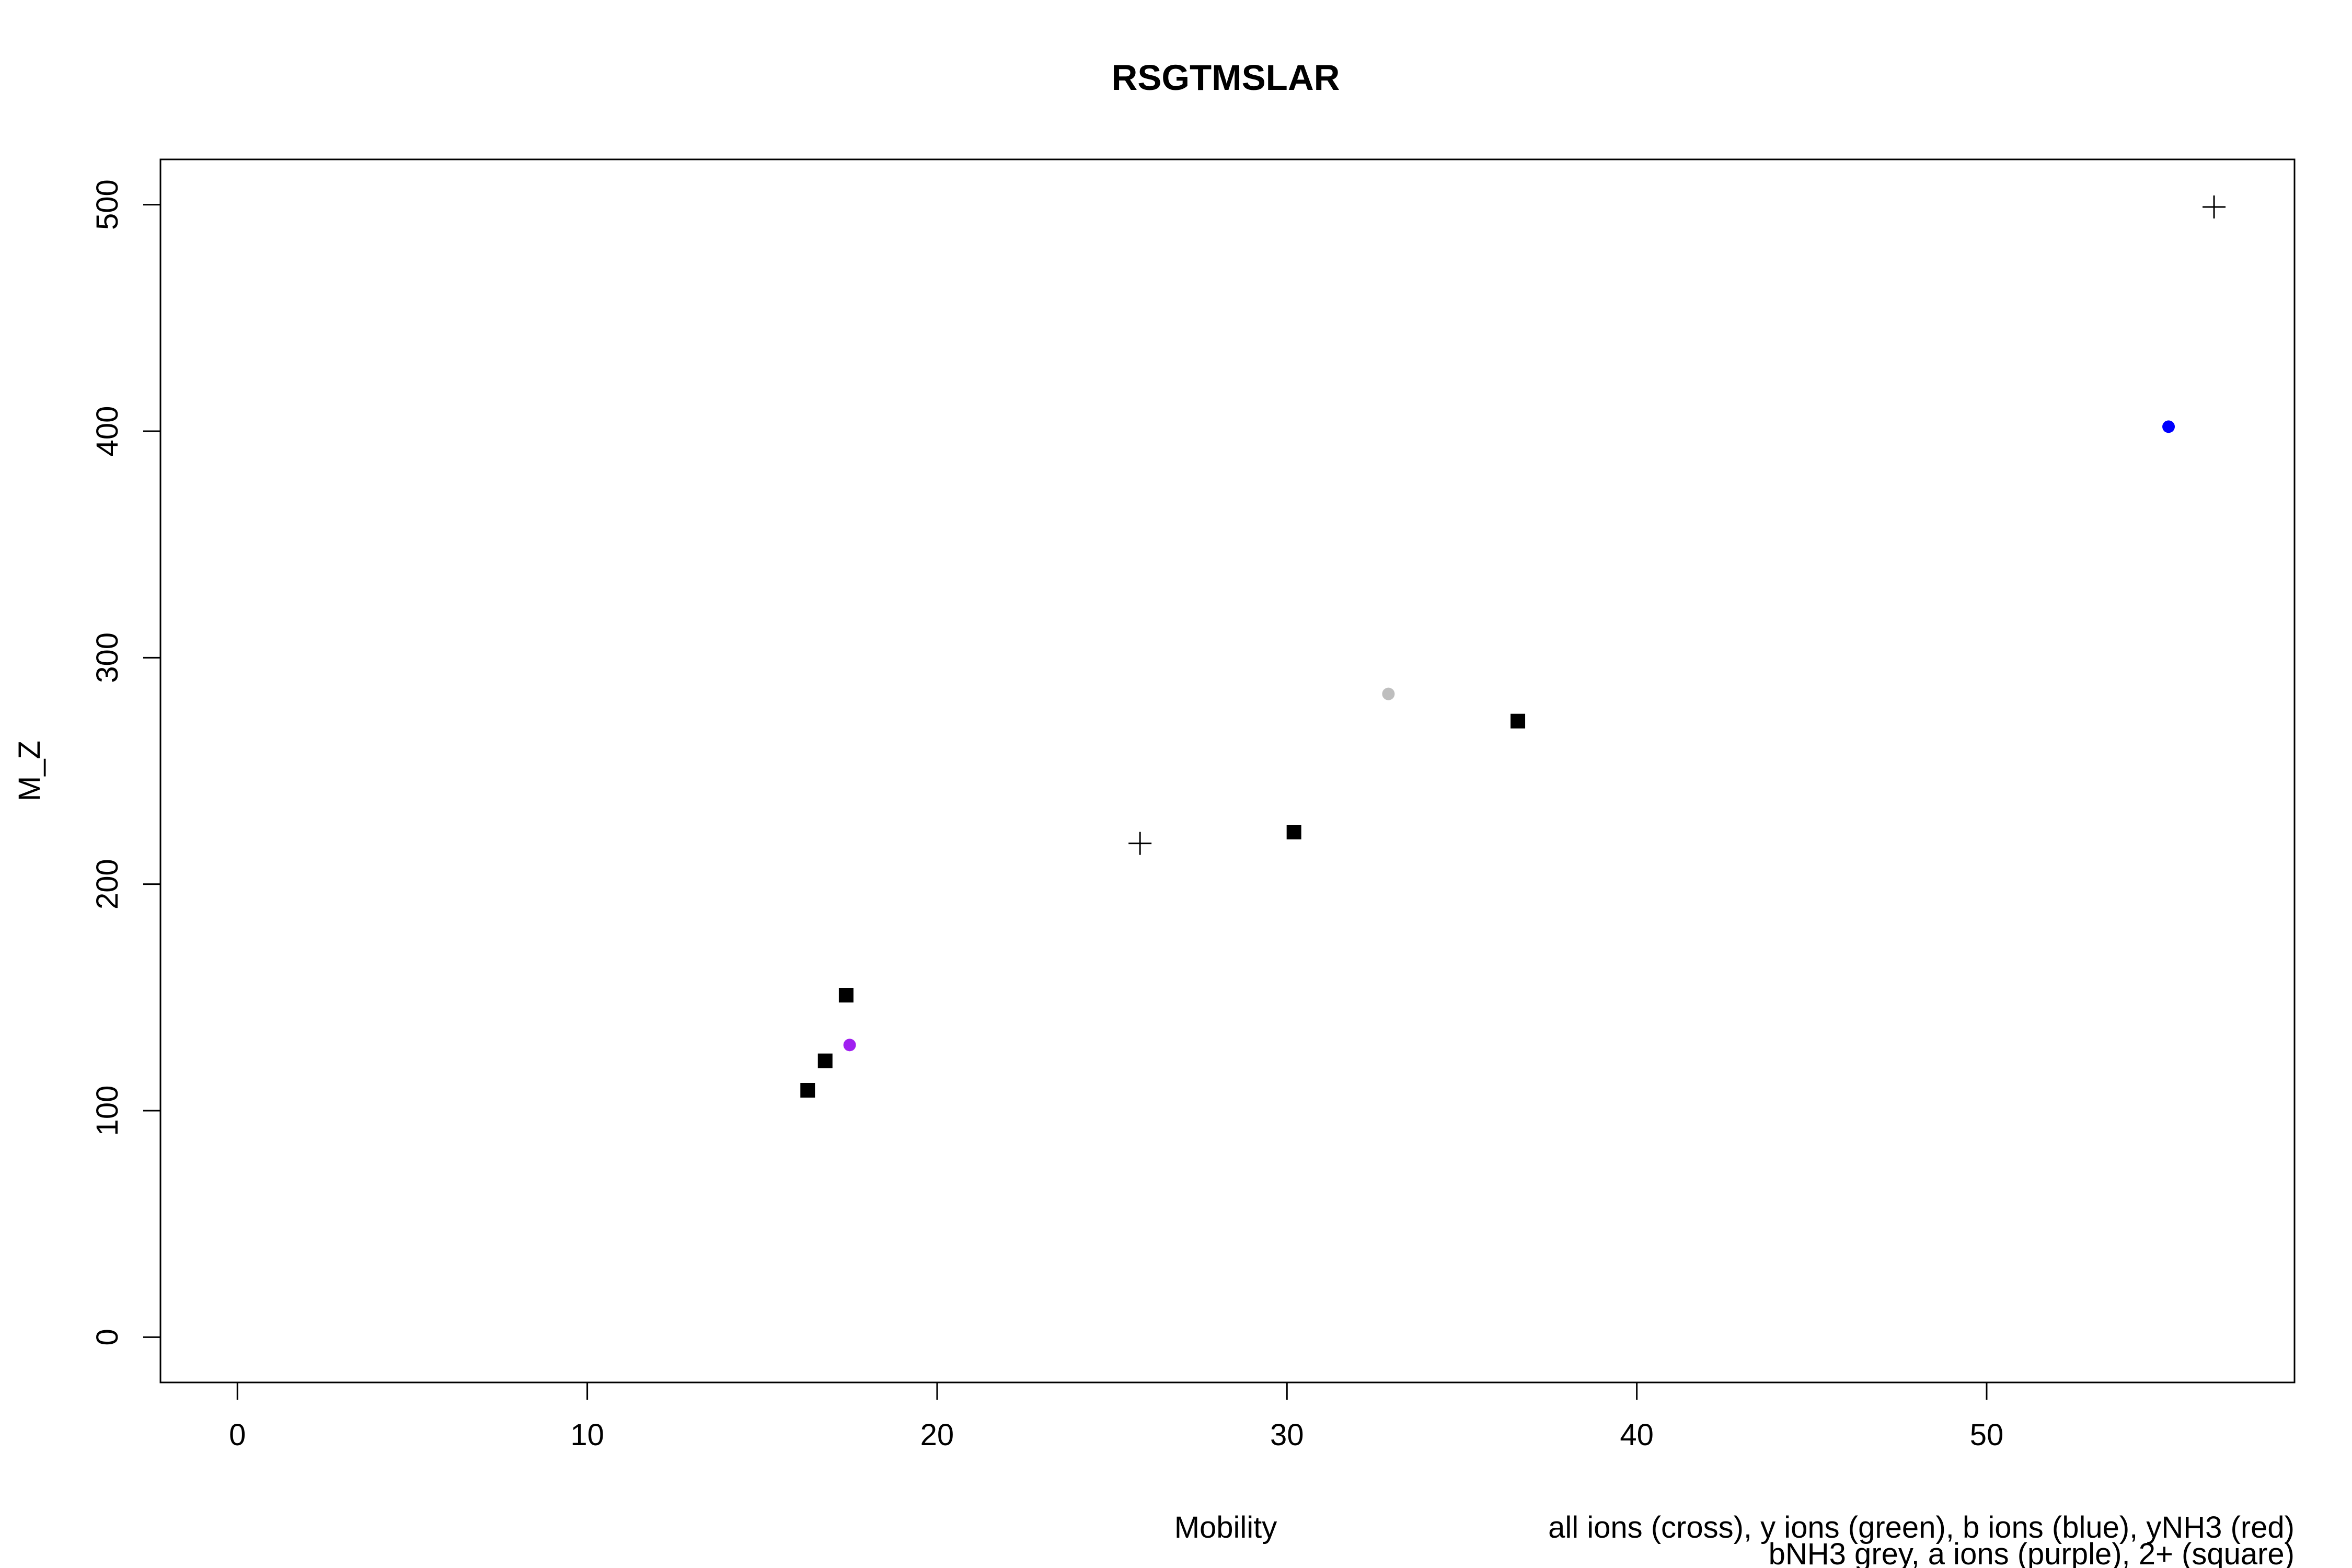 This screenshot has width=2352, height=1568. I want to click on y-tick-label: 400, so click(107, 431).